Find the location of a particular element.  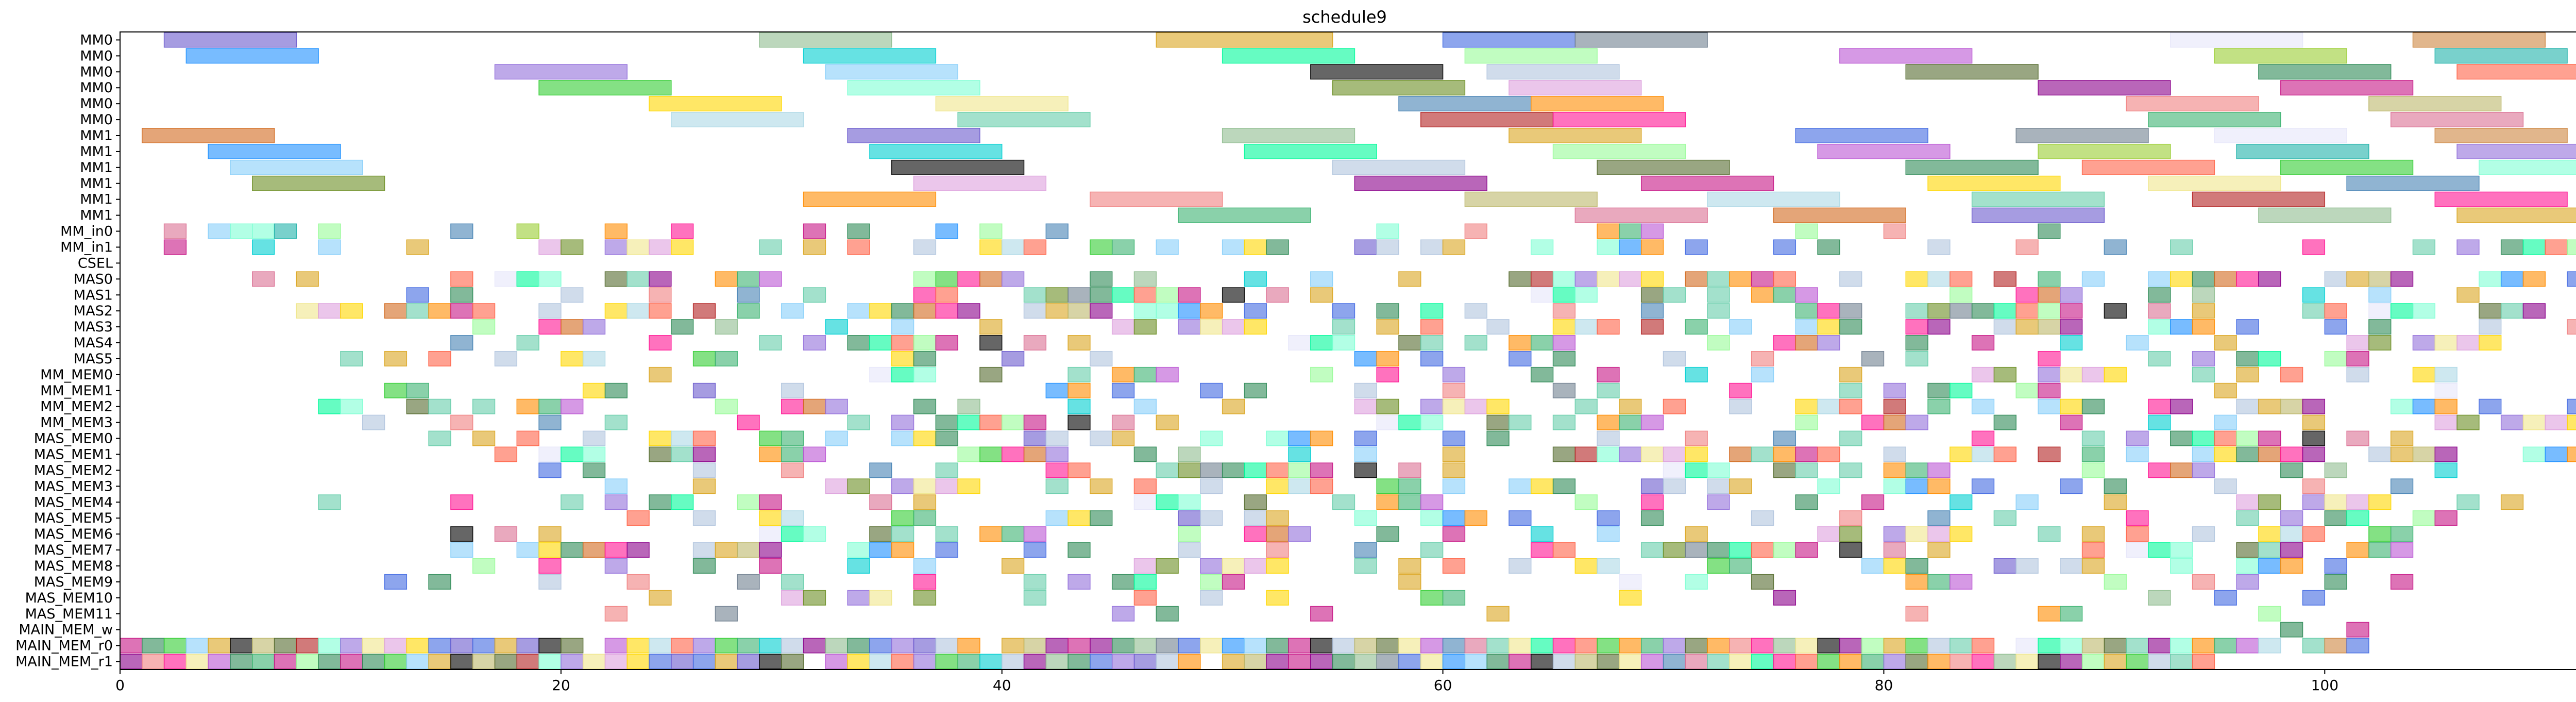

y-tick-label: MM1 is located at coordinates (96, 136).